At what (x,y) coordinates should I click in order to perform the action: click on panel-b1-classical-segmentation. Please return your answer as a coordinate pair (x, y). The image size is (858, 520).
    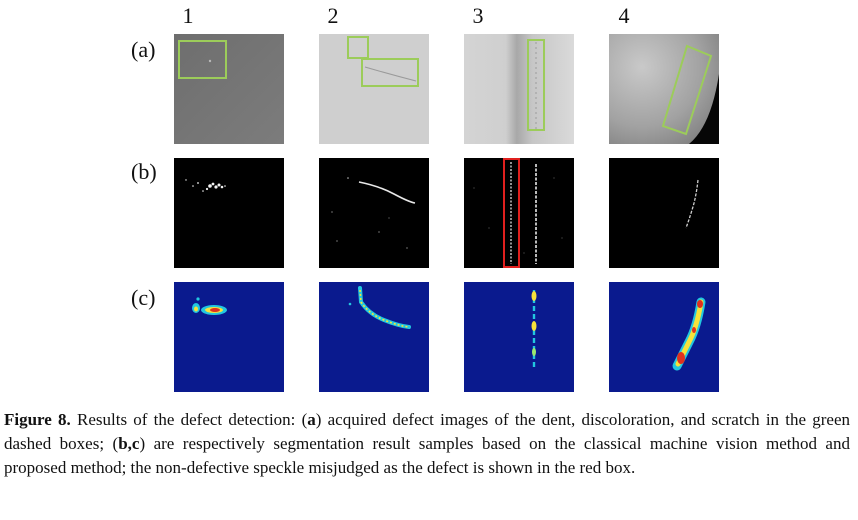
    Looking at the image, I should click on (229, 213).